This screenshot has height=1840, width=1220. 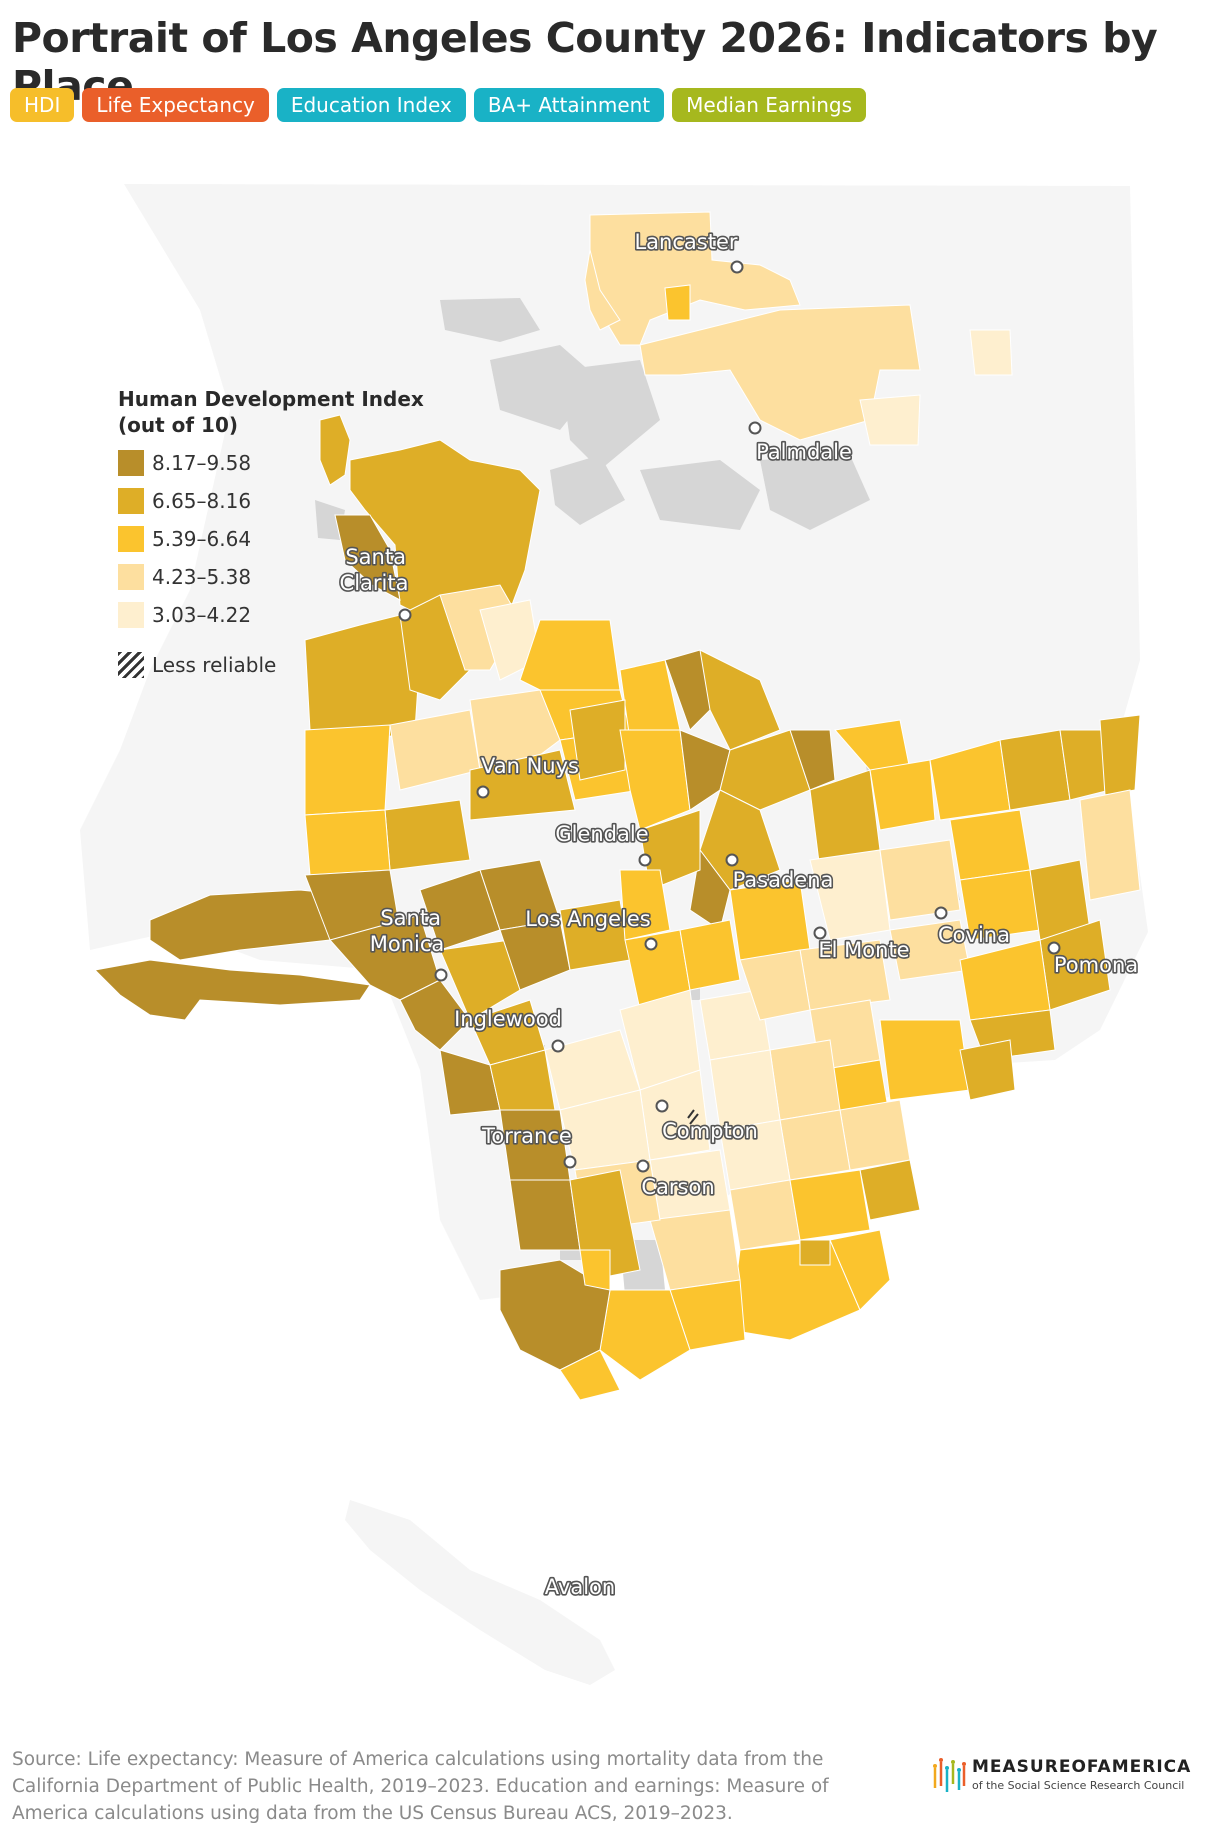 What do you see at coordinates (655, 780) in the screenshot?
I see `region-glendale` at bounding box center [655, 780].